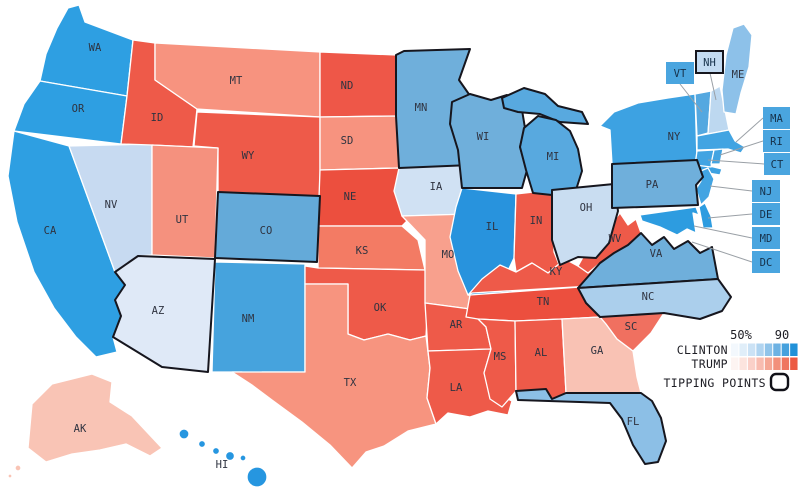  I want to click on legend-clinton-label: CLINTON, so click(702, 350).